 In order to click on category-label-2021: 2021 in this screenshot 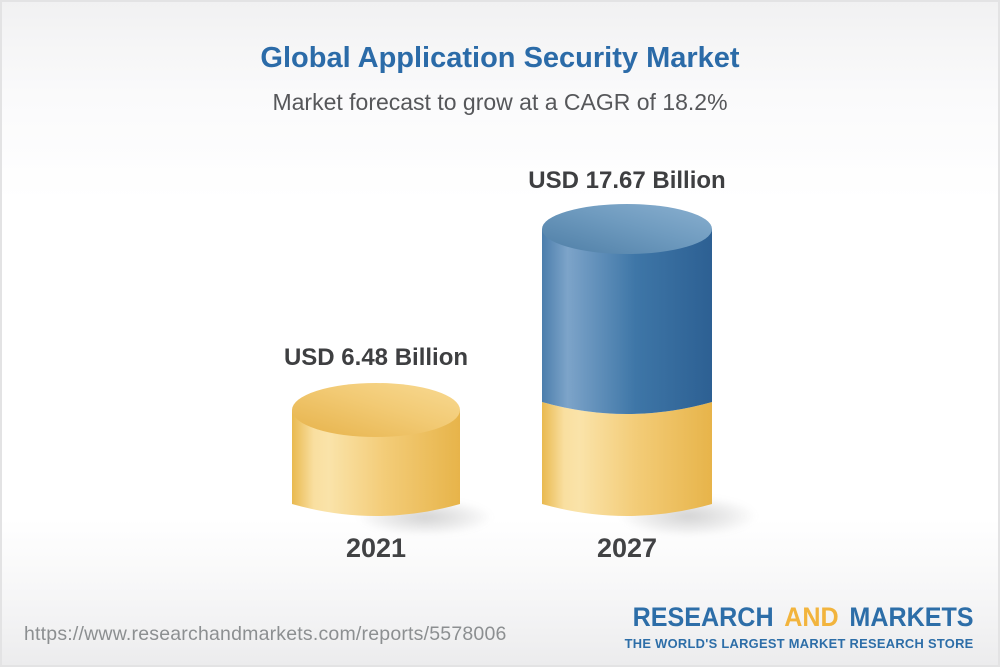, I will do `click(376, 548)`.